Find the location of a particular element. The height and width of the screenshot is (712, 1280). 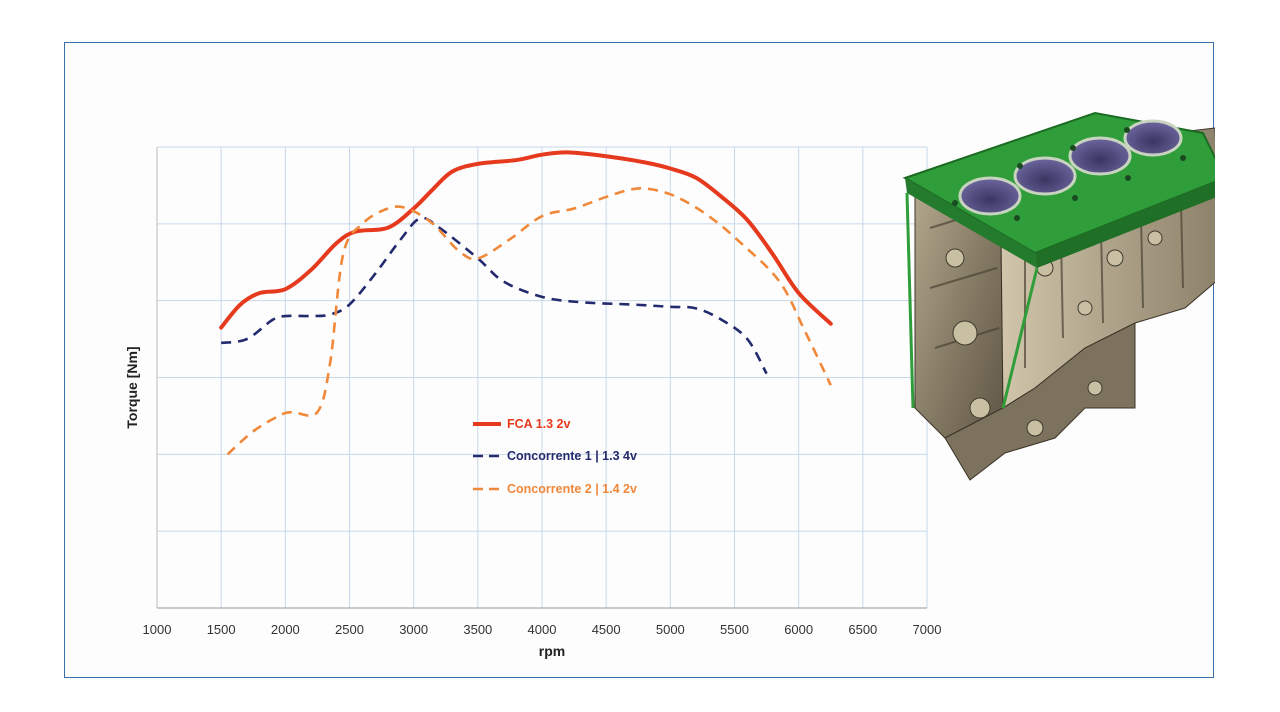

legend-entry-concorrente-1: Concorrente 1 | 1.3 4v is located at coordinates (555, 456).